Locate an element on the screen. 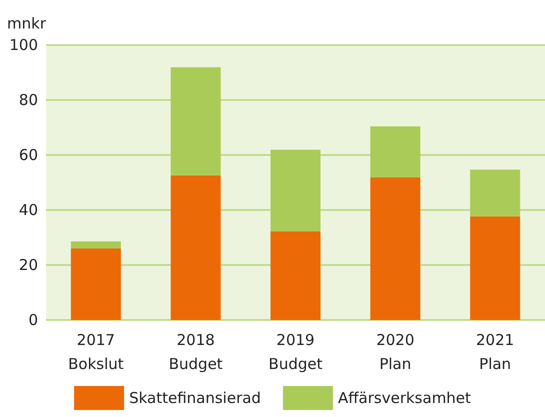 The width and height of the screenshot is (545, 417). y-tick-label: 20 is located at coordinates (28, 265).